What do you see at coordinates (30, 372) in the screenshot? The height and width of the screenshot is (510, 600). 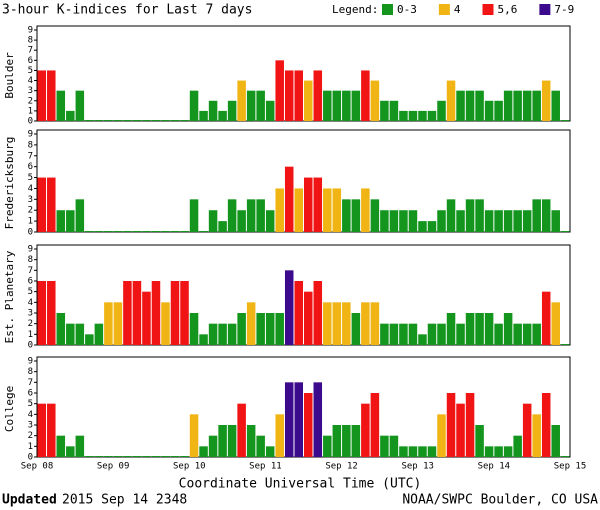 I see `y-tick-label: 8` at bounding box center [30, 372].